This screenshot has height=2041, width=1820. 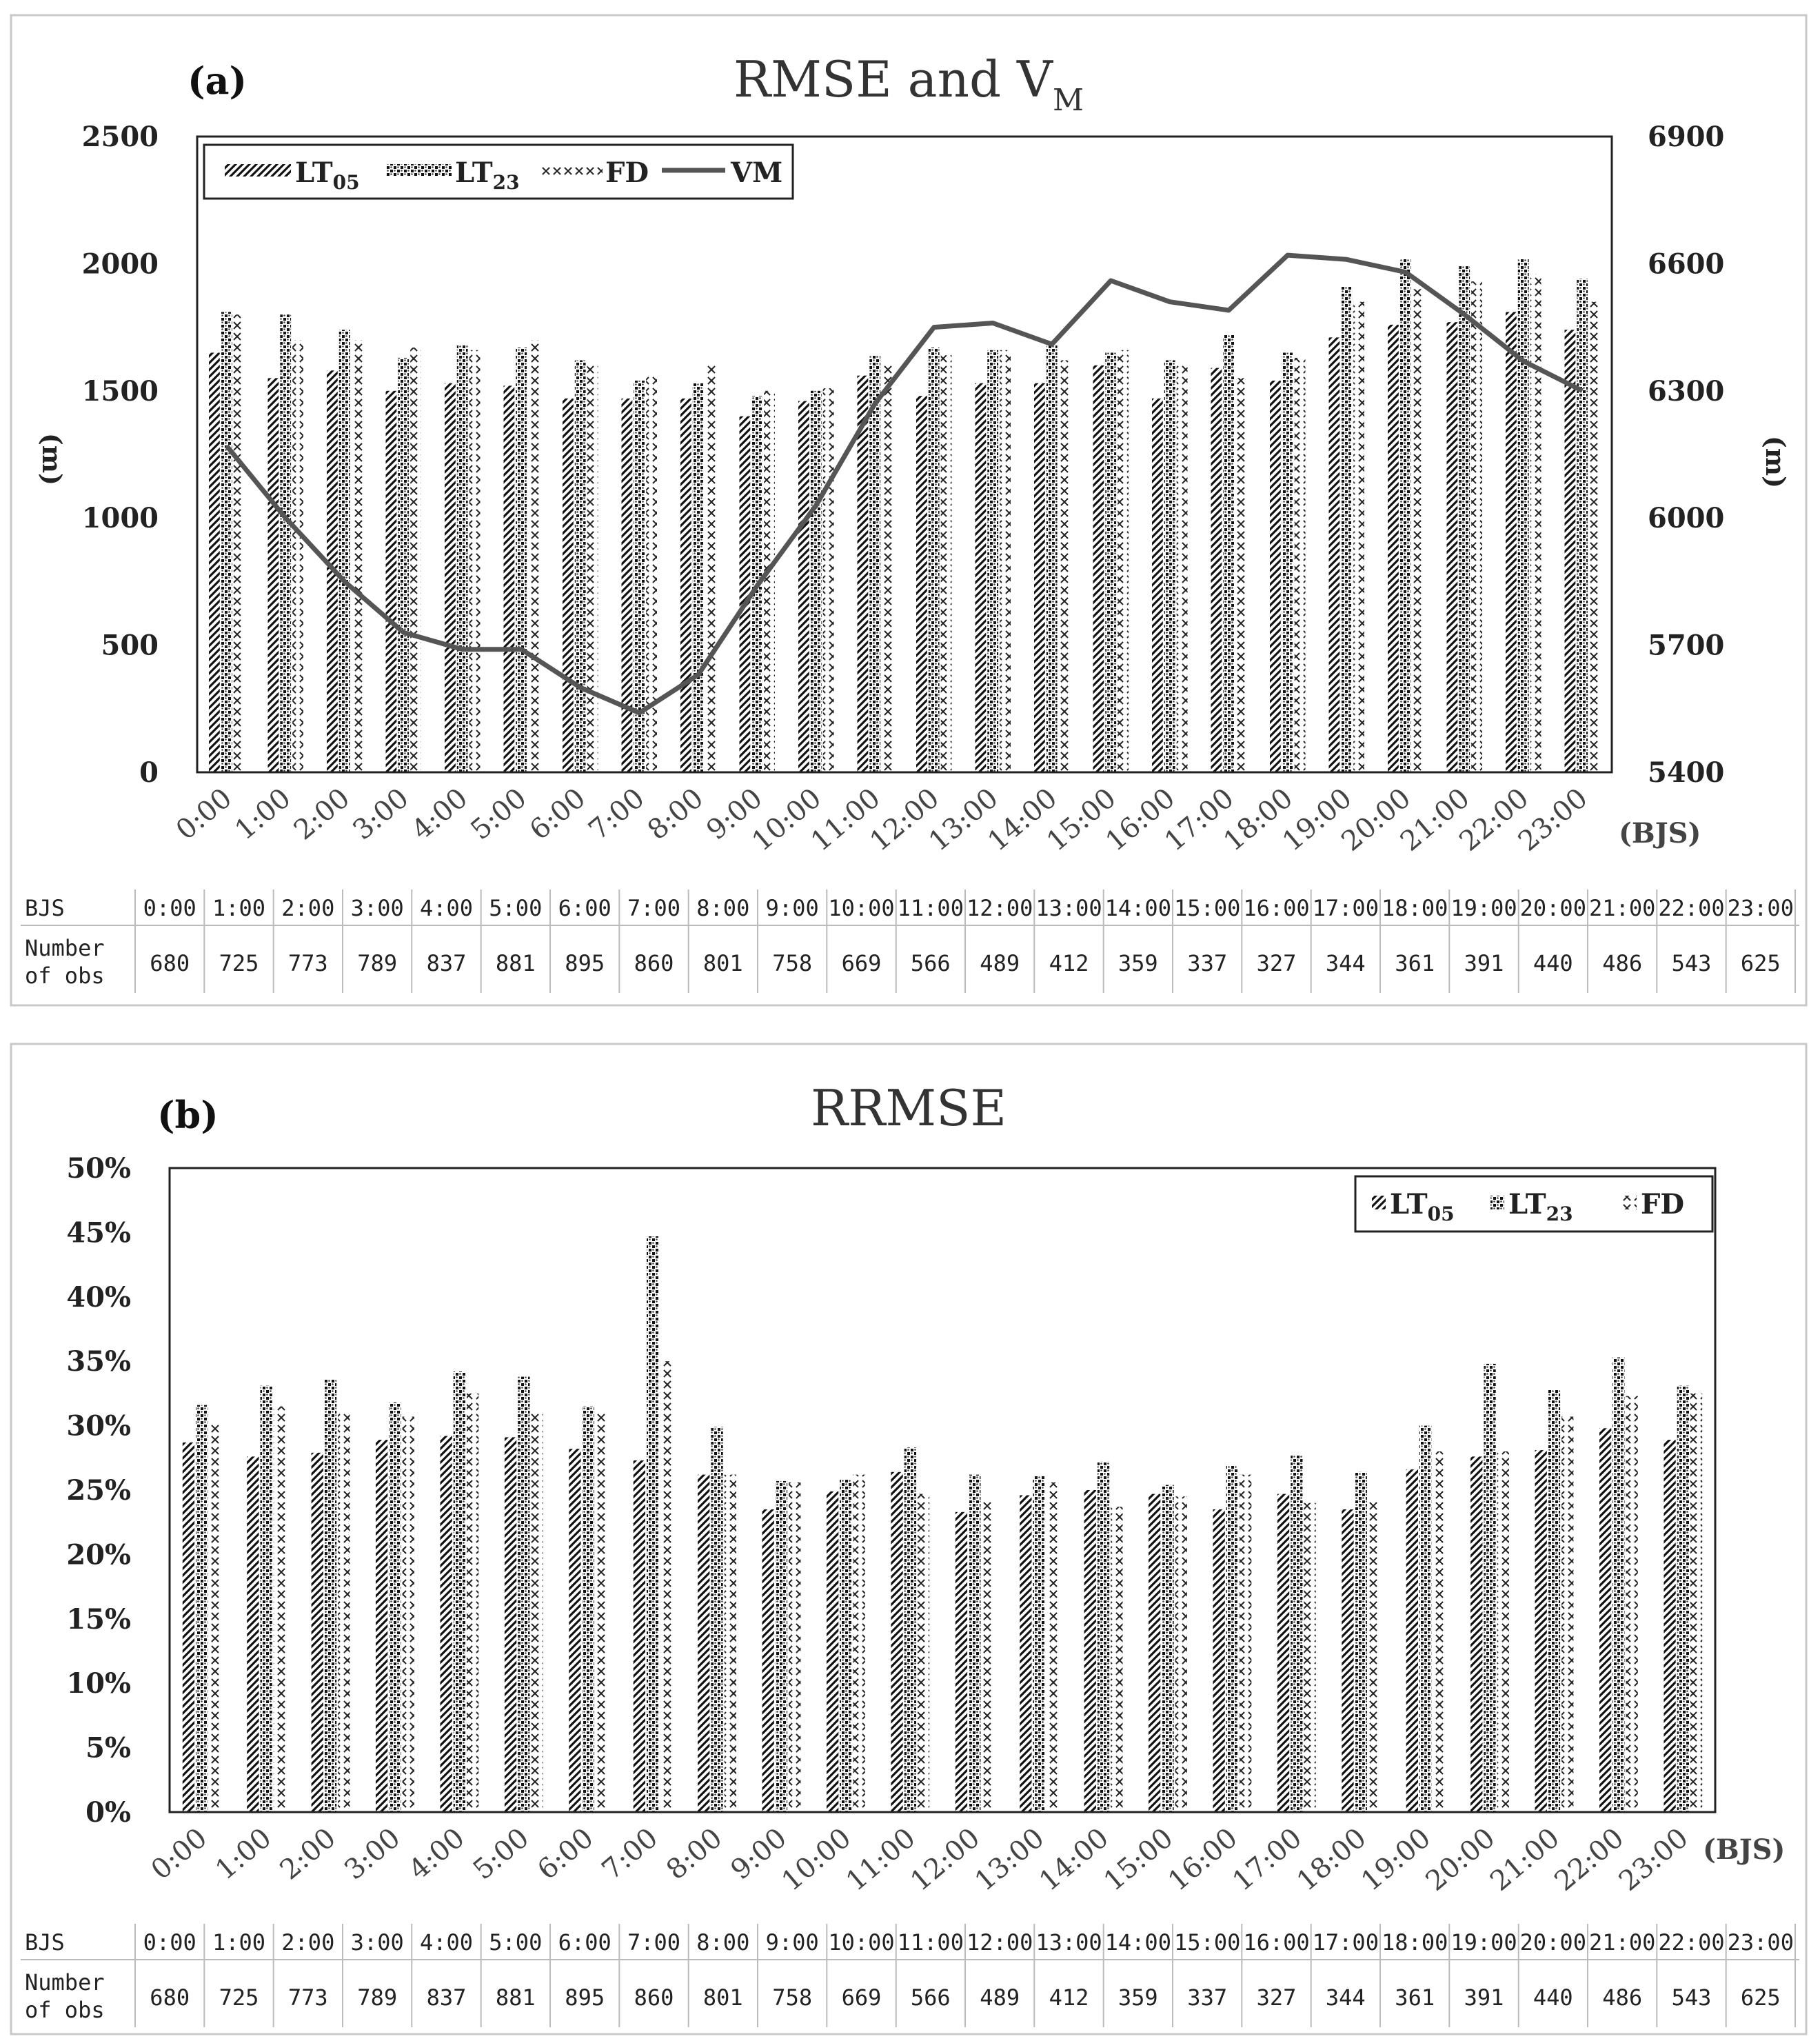 I want to click on table-hour-cell: 3:00, so click(x=377, y=908).